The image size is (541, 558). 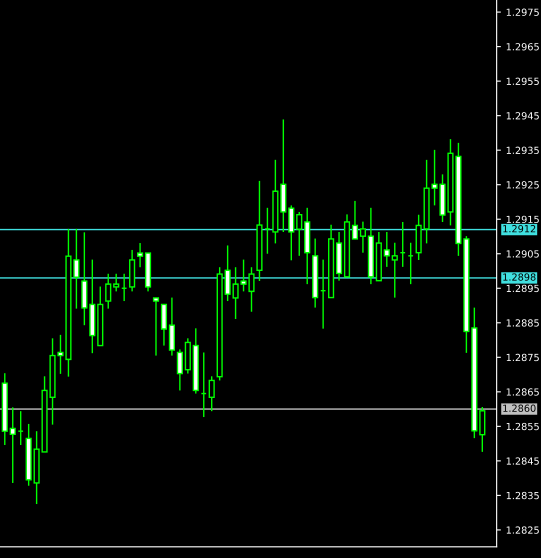 I want to click on y-tick-label: 1.2965, so click(x=522, y=46).